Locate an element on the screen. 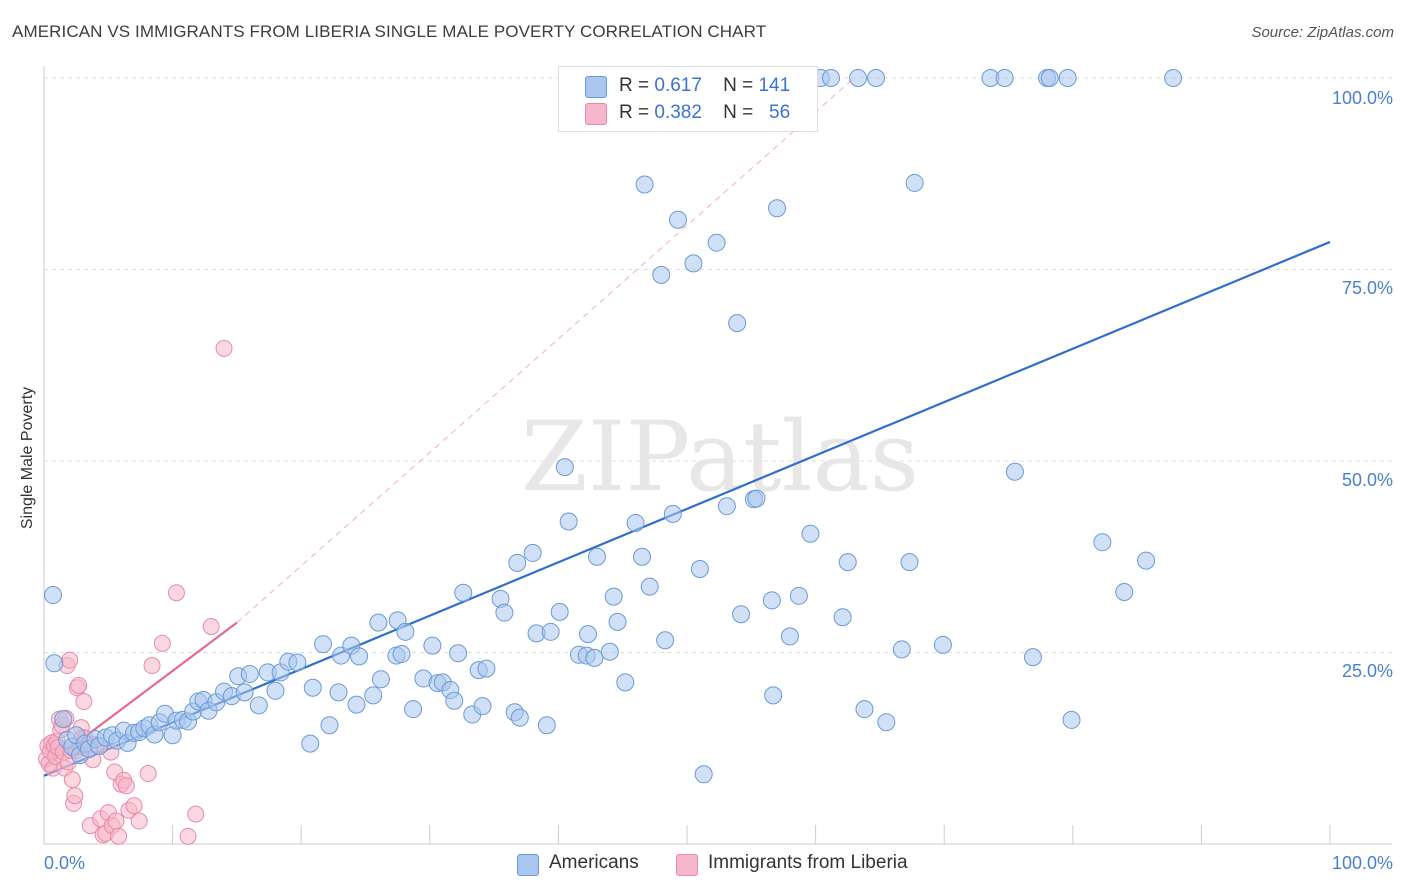 The width and height of the screenshot is (1406, 892). x-tick-min: 0.0% is located at coordinates (64, 863).